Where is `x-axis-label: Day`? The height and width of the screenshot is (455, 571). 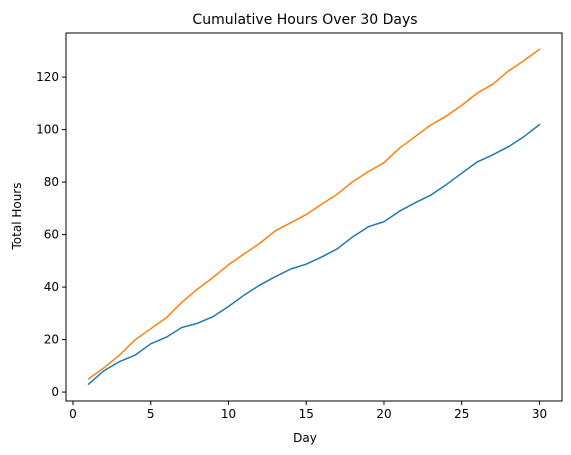 x-axis-label: Day is located at coordinates (305, 438).